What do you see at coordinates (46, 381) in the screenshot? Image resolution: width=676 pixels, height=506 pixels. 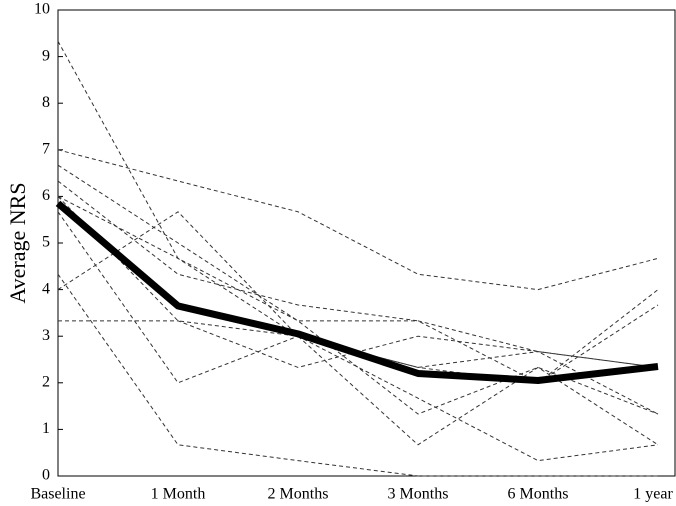 I see `y-tick-label: 2` at bounding box center [46, 381].